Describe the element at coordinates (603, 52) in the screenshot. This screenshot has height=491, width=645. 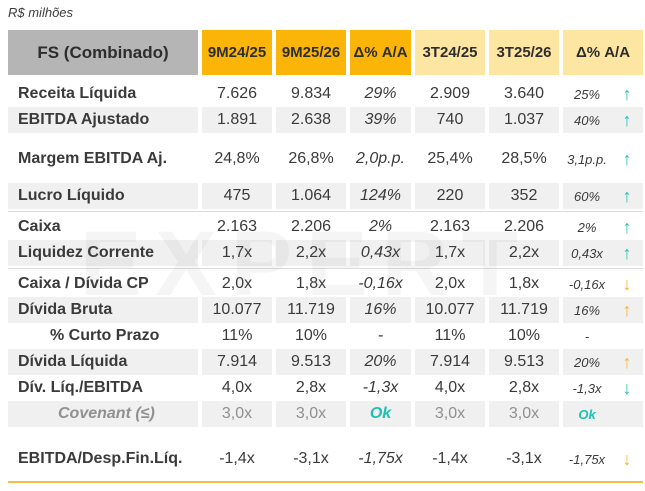
I see `column-header-delta-3t: Δ% A/A` at that location.